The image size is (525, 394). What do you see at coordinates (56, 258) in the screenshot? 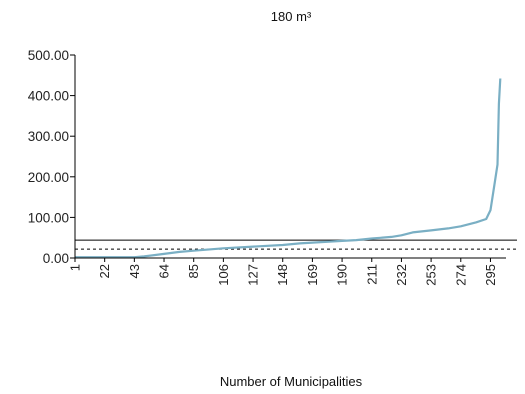
I see `y-tick-label: 0.00` at bounding box center [56, 258].